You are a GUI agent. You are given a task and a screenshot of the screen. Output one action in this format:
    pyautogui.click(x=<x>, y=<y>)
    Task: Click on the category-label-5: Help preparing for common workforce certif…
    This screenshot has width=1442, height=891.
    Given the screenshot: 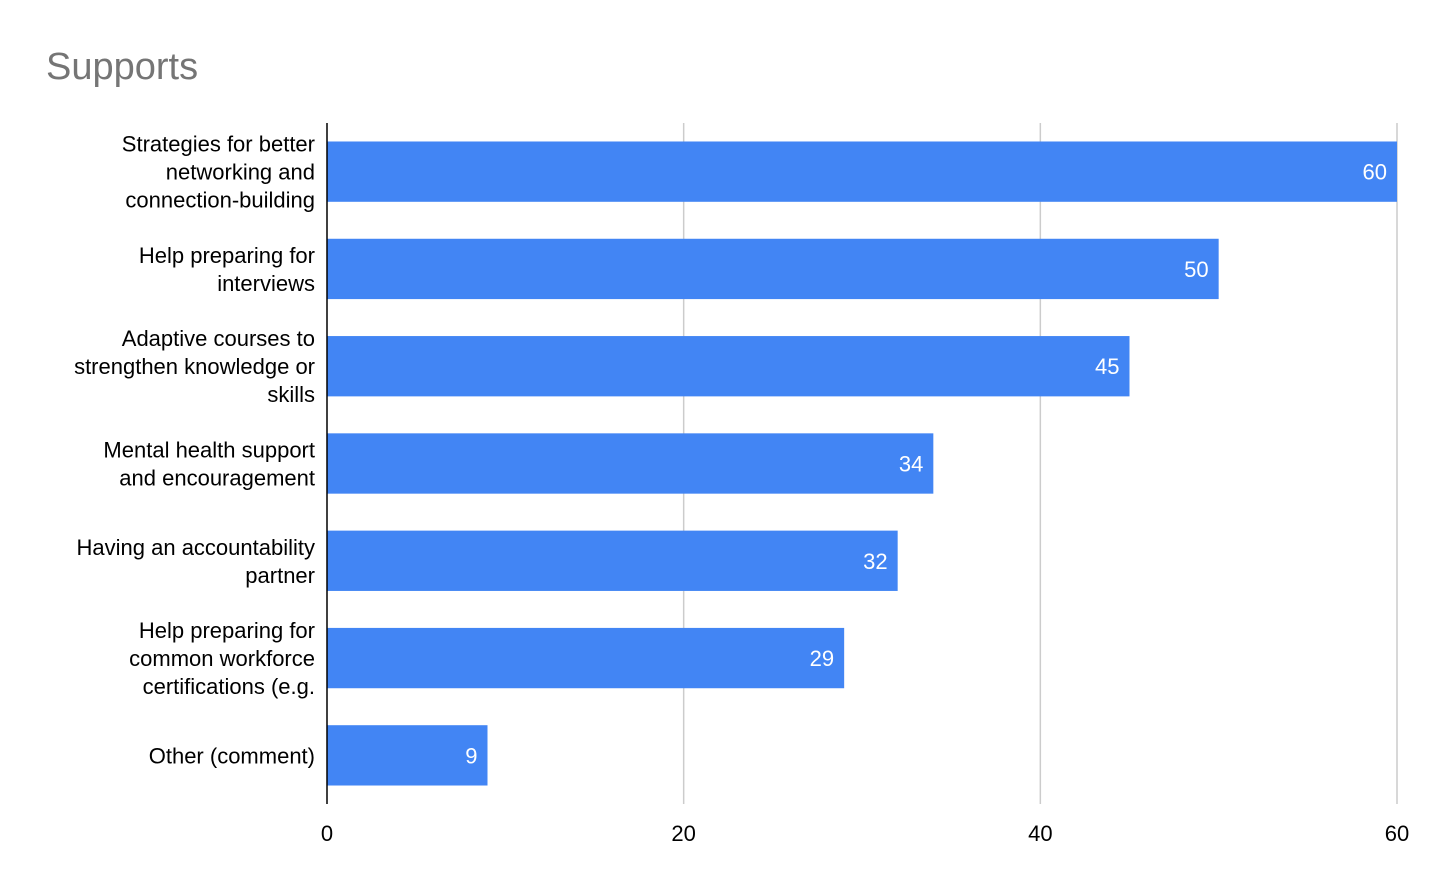 What is the action you would take?
    pyautogui.click(x=222, y=658)
    